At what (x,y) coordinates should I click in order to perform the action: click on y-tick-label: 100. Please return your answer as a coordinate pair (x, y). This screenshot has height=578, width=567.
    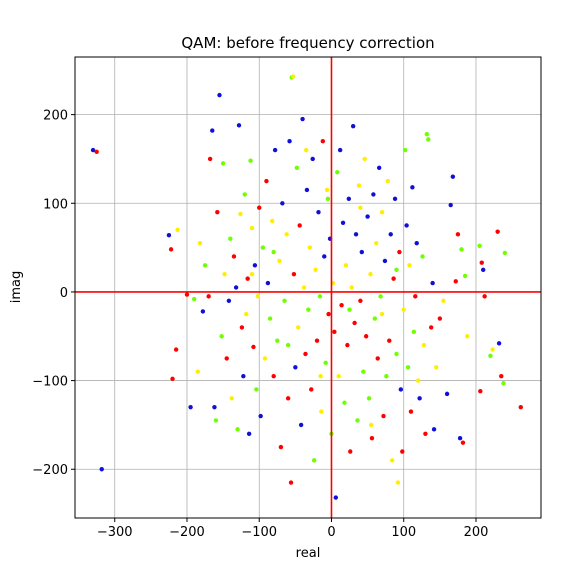
    Looking at the image, I should click on (55, 204).